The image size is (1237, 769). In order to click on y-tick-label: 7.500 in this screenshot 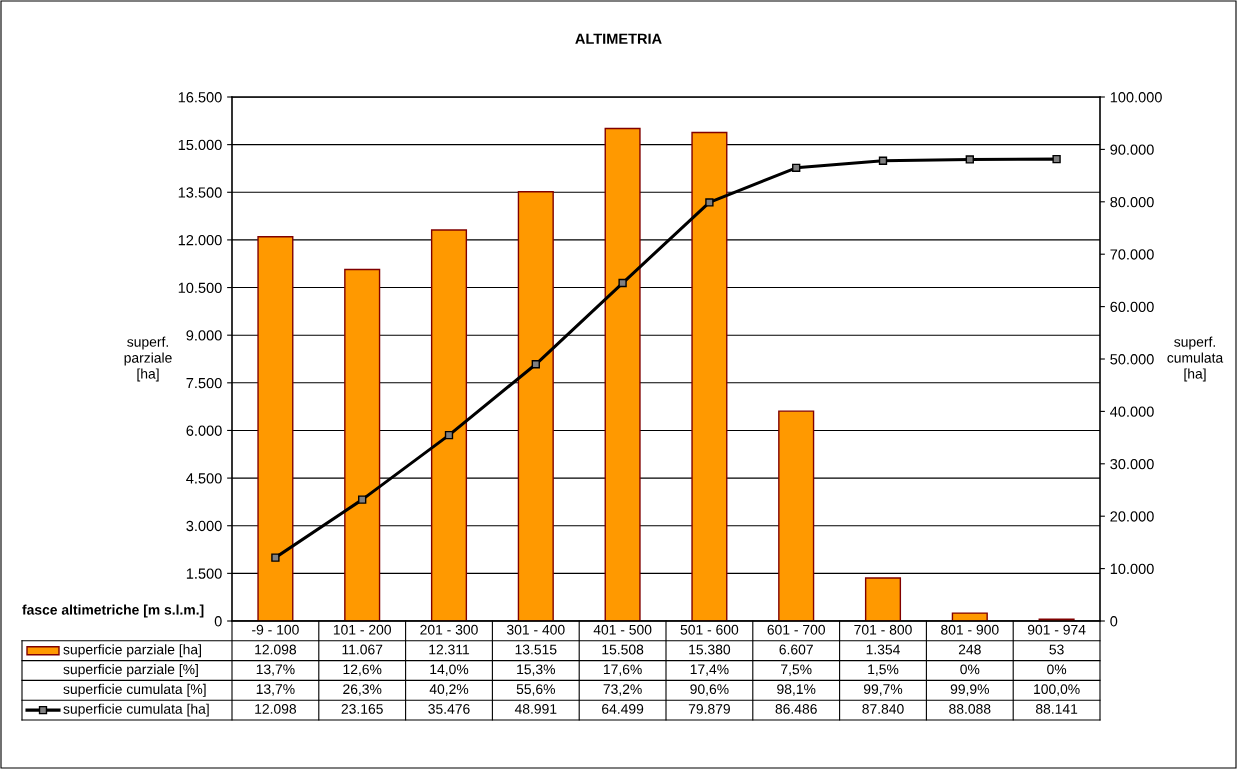, I will do `click(204, 383)`.